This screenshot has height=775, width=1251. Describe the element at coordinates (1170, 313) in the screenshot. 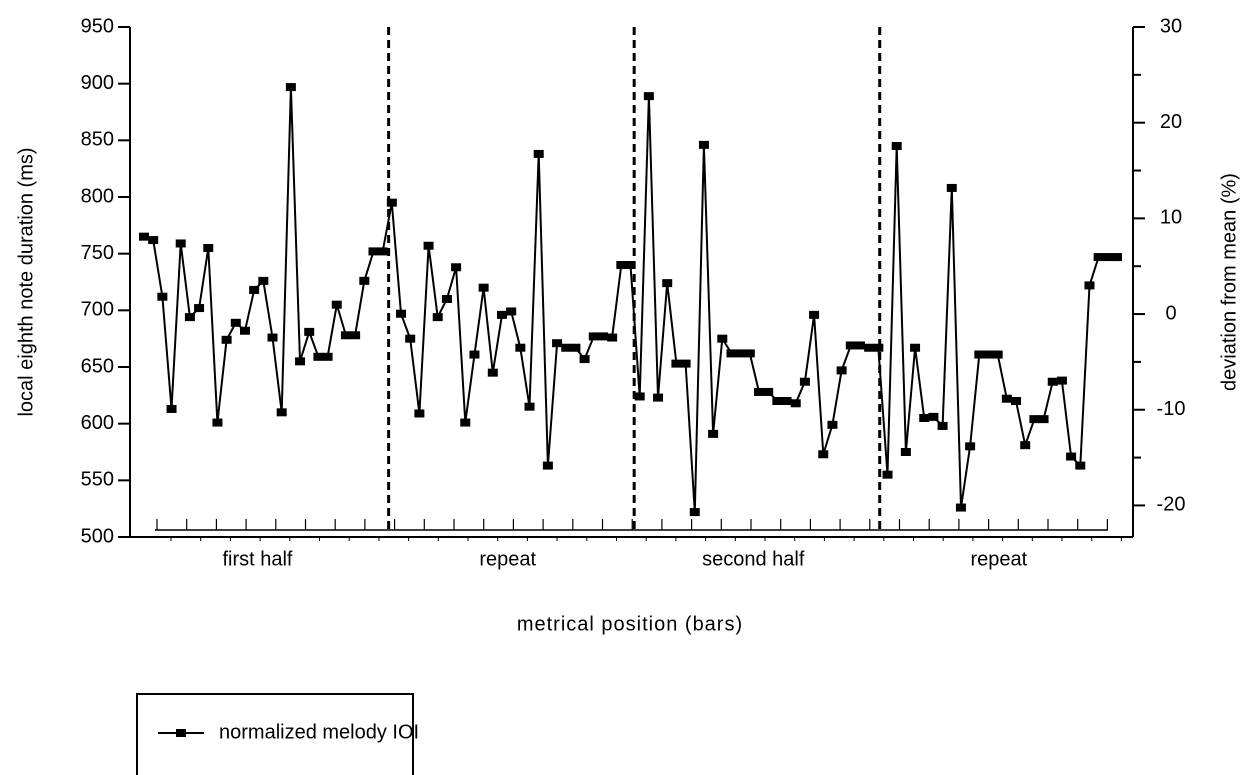

I see `y2-tick-label: 0` at that location.